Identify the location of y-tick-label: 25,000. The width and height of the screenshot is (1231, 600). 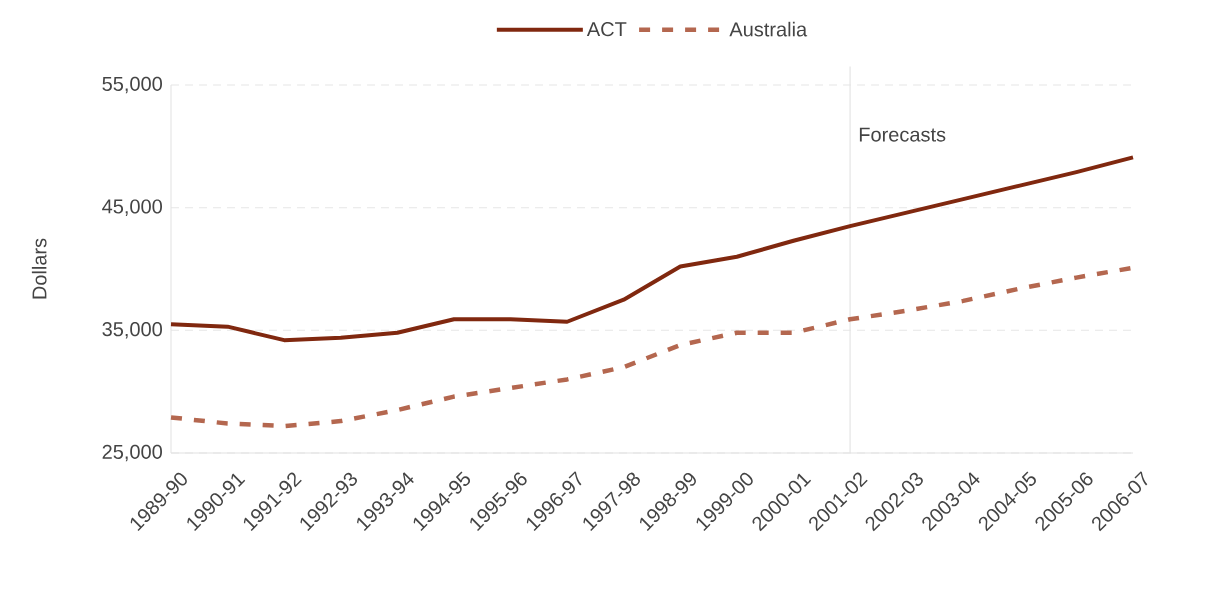
(132, 453).